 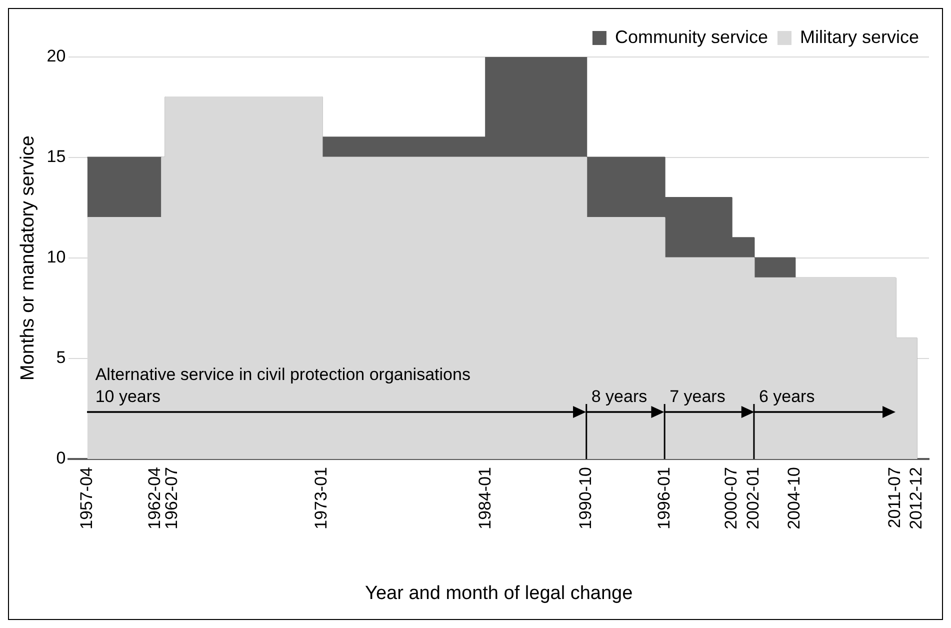 I want to click on x-tick-label: 2004-10, so click(x=794, y=498).